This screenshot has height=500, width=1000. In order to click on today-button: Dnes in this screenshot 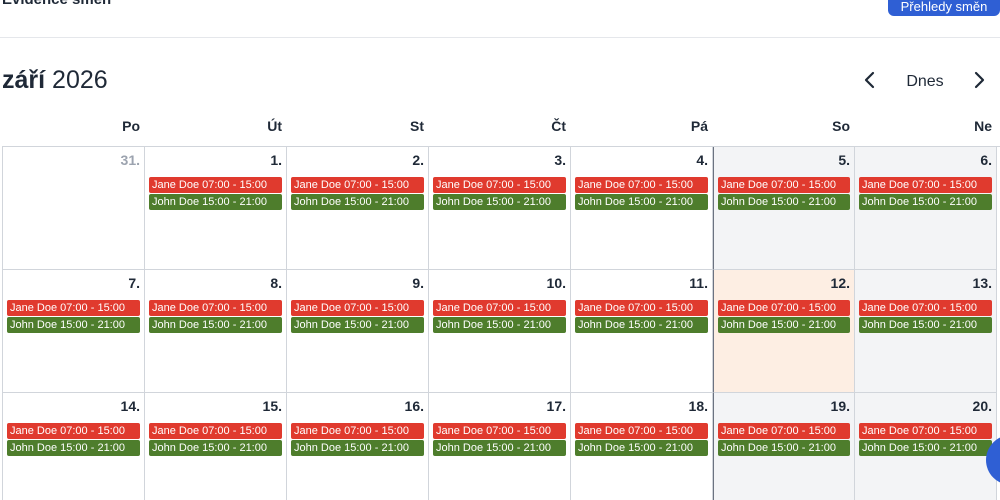, I will do `click(925, 82)`.